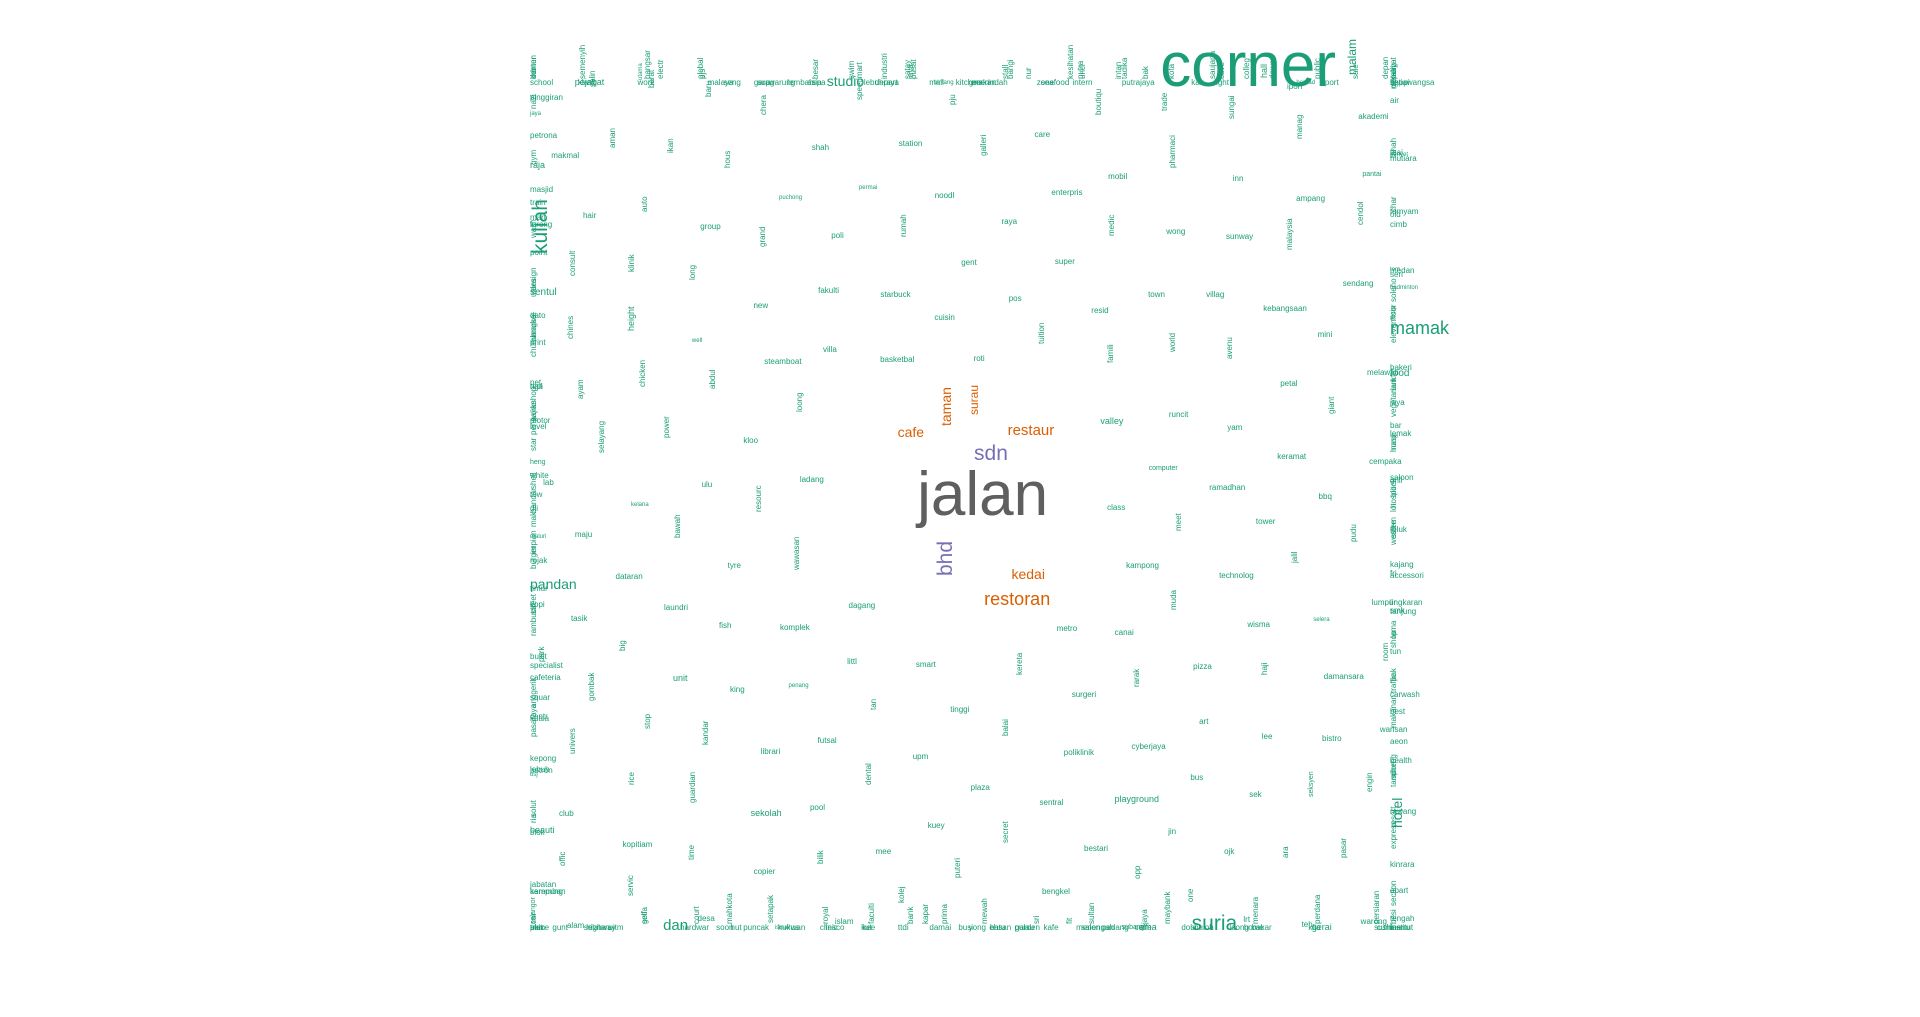  Describe the element at coordinates (1079, 752) in the screenshot. I see `cloud-word: poliklinik` at that location.